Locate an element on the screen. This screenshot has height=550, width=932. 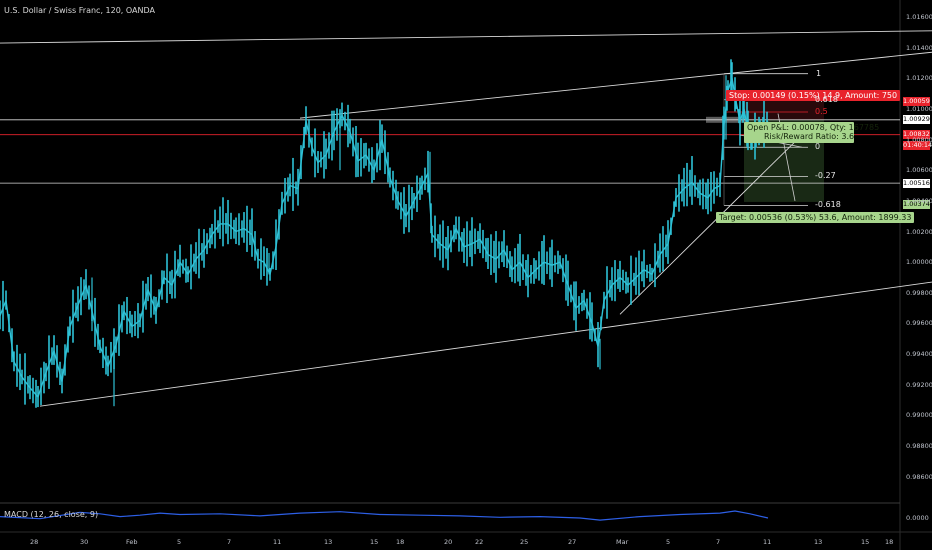
y-axis-tick: 1.01000 is located at coordinates (919, 108).